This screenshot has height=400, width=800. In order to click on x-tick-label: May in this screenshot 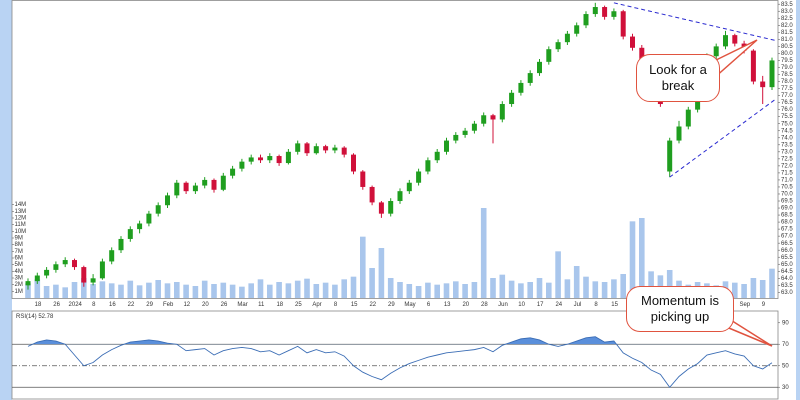, I will do `click(409, 305)`.